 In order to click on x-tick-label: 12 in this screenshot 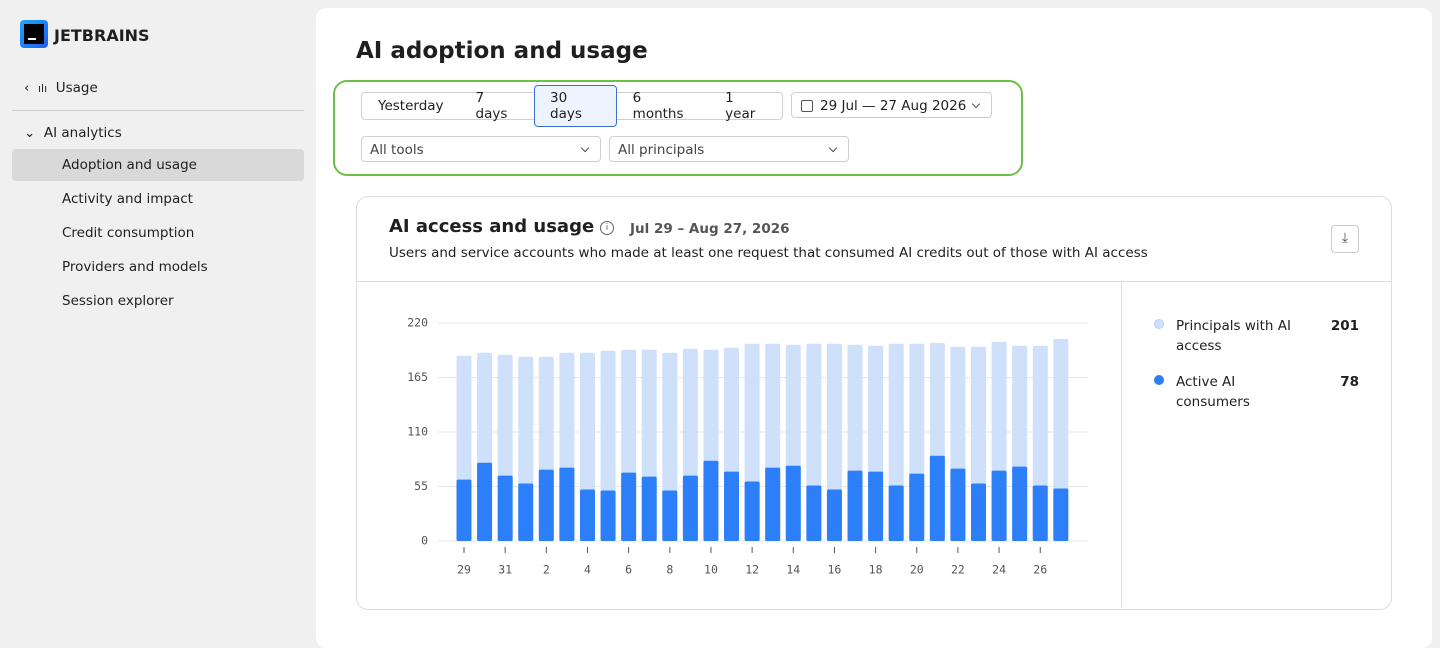, I will do `click(752, 570)`.